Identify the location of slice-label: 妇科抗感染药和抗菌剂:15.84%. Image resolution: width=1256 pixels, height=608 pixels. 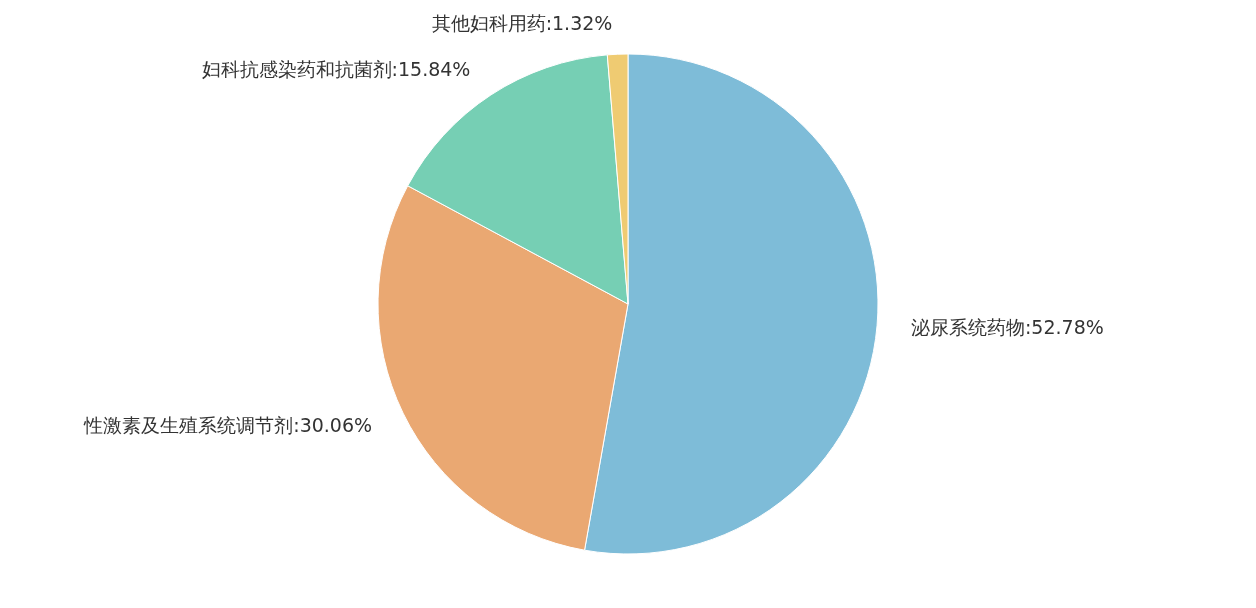
(336, 68).